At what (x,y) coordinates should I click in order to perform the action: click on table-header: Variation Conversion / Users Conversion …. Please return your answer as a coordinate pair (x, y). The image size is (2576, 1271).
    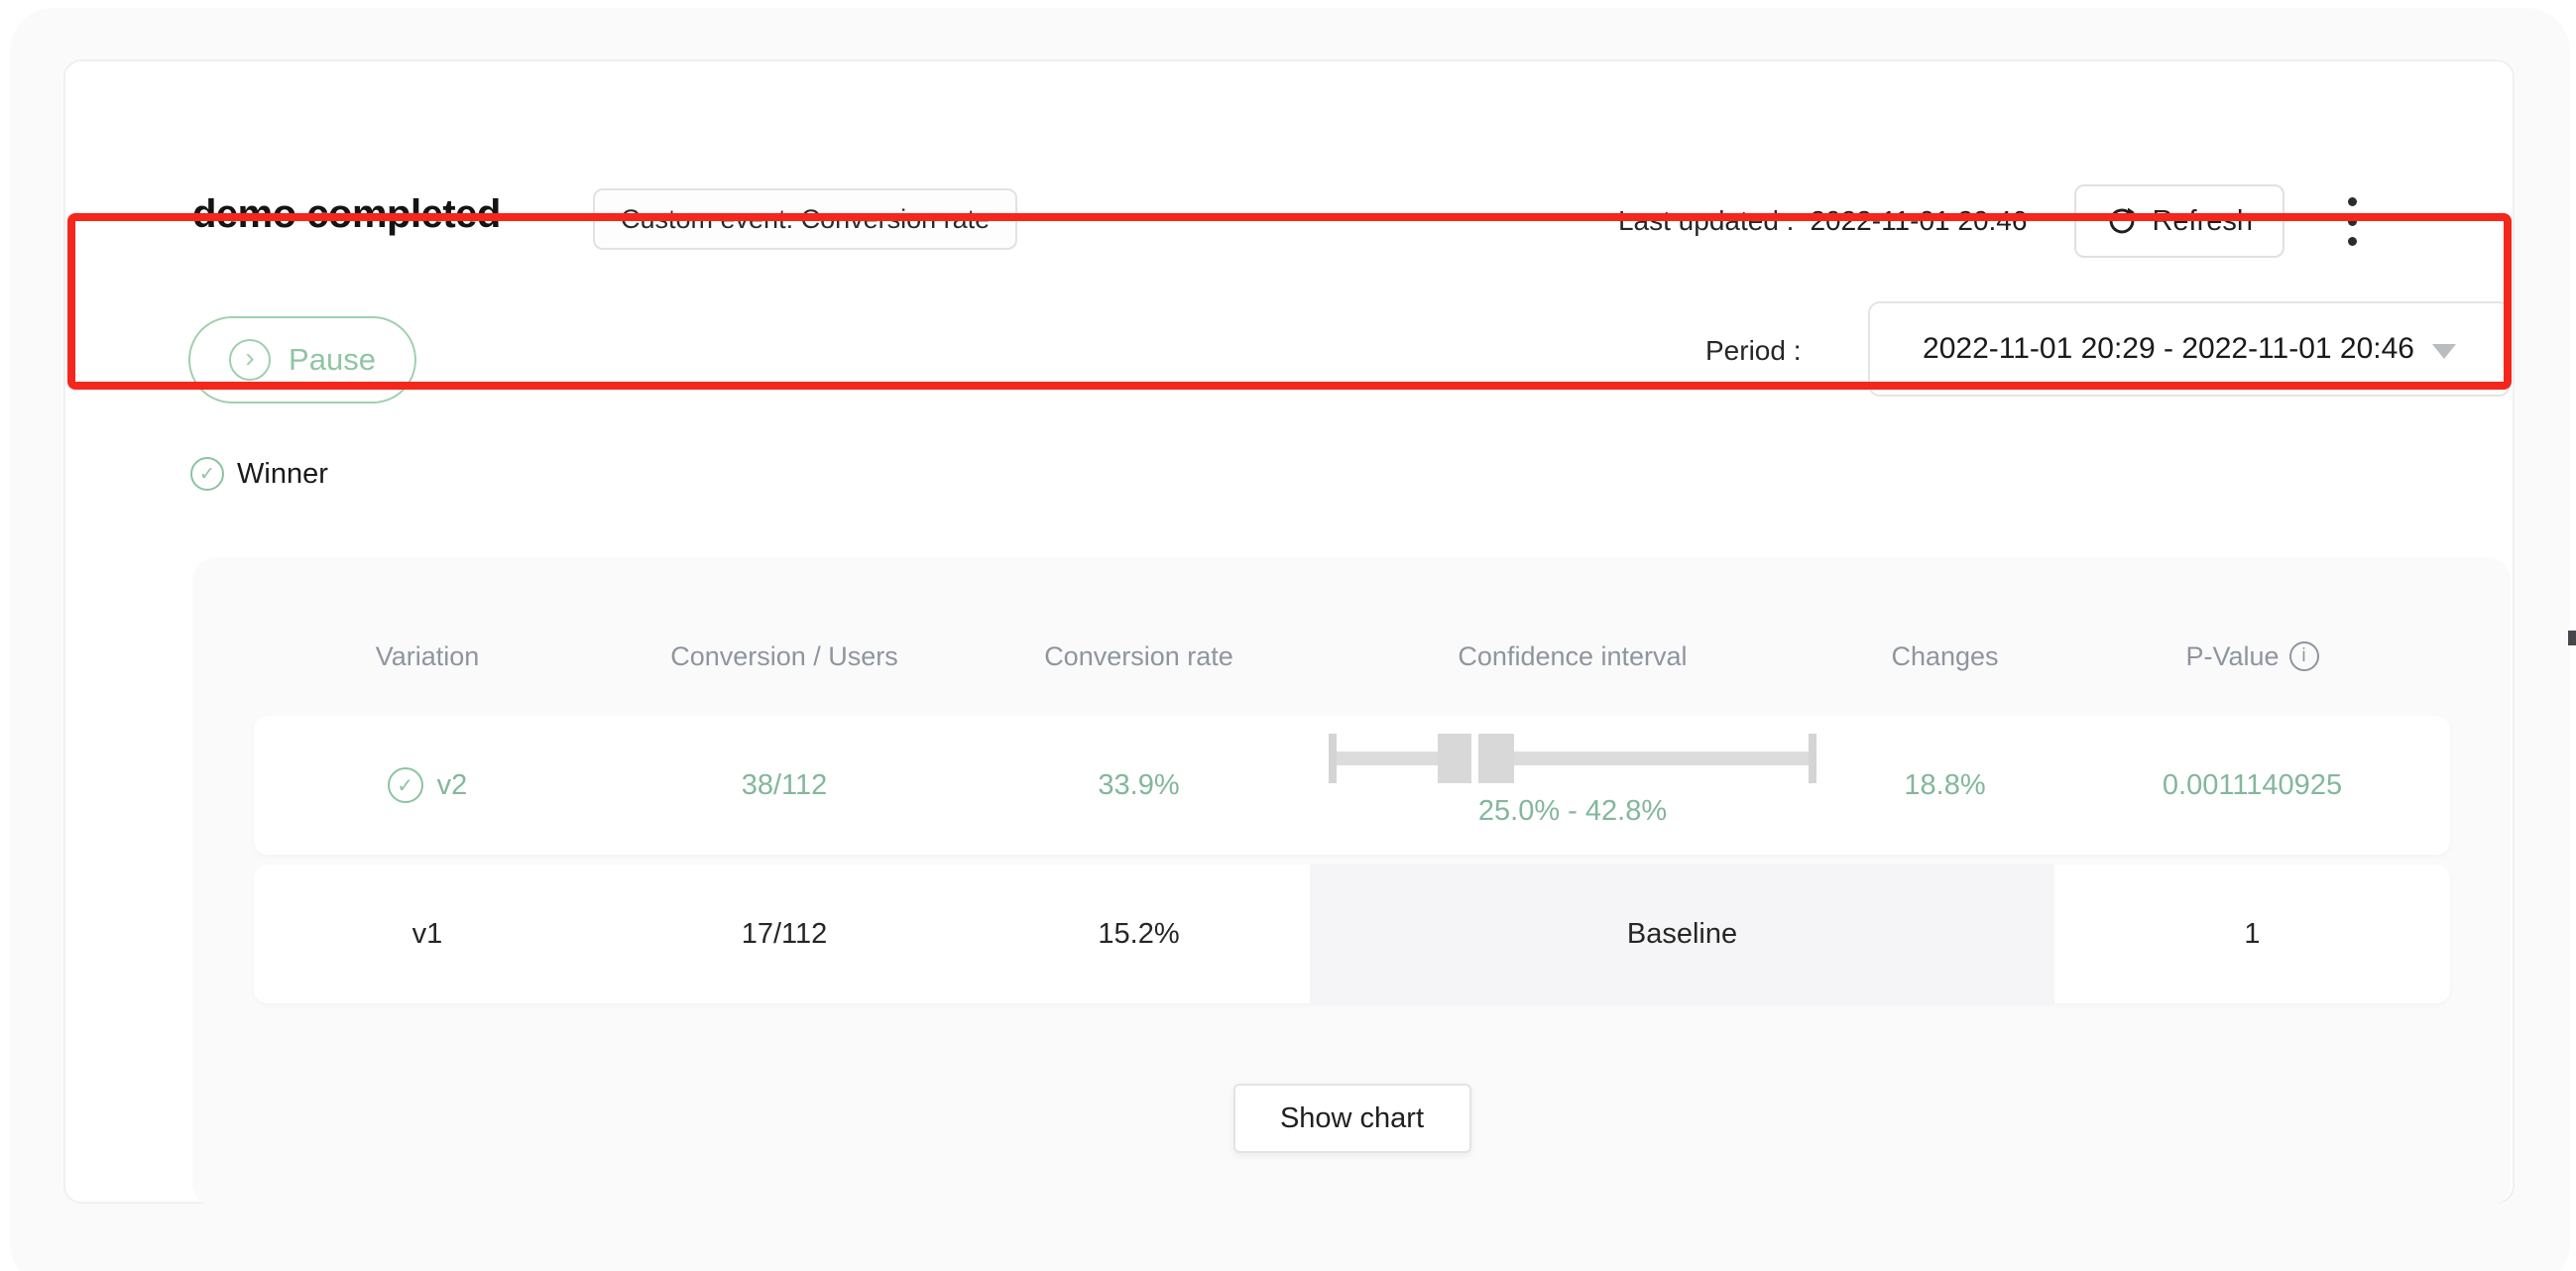
    Looking at the image, I should click on (1352, 656).